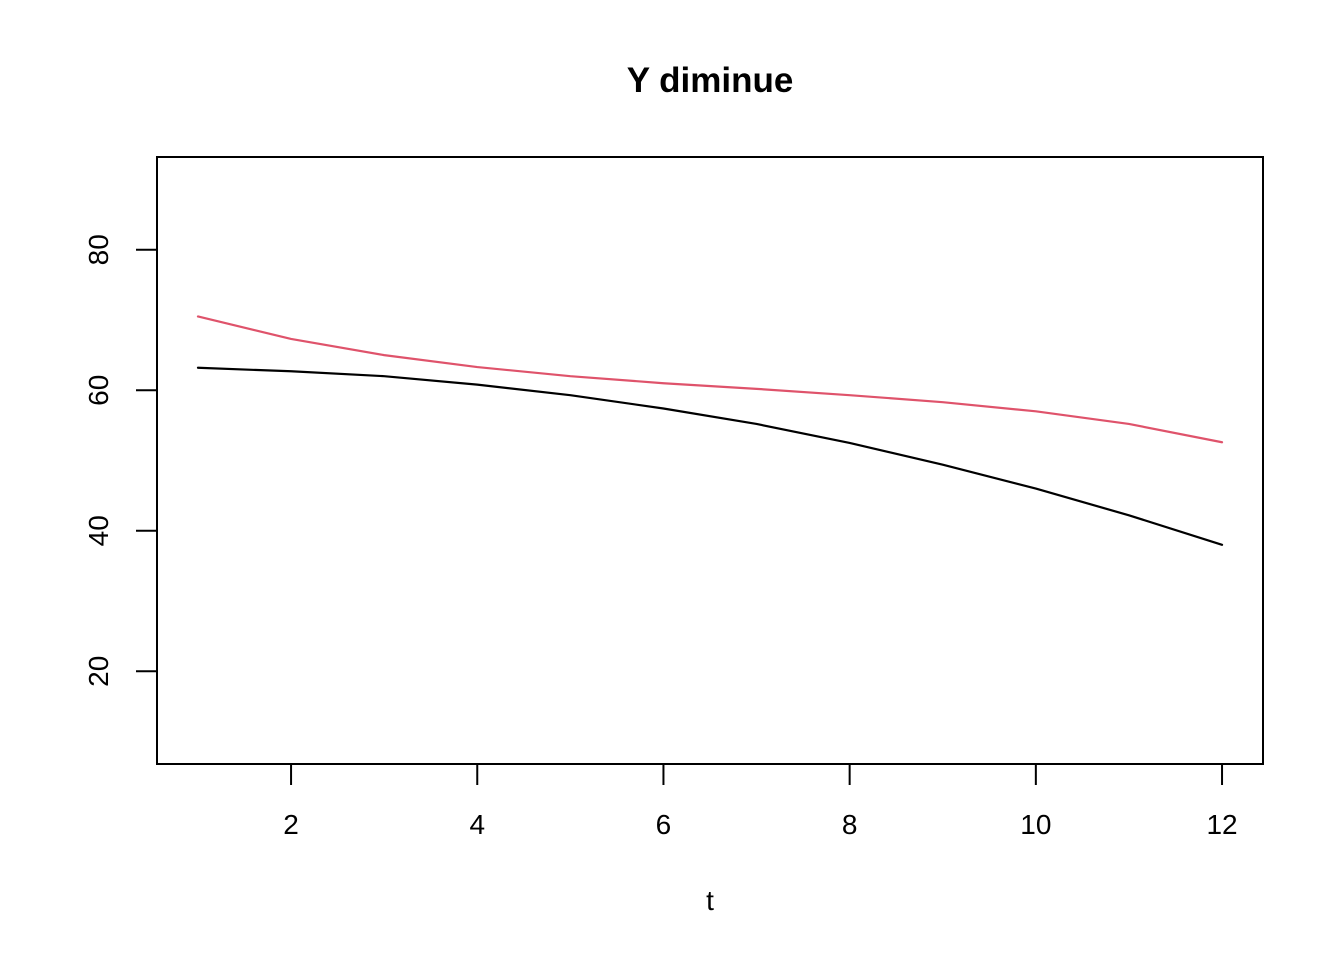  Describe the element at coordinates (477, 824) in the screenshot. I see `x-tick-label: 4` at that location.